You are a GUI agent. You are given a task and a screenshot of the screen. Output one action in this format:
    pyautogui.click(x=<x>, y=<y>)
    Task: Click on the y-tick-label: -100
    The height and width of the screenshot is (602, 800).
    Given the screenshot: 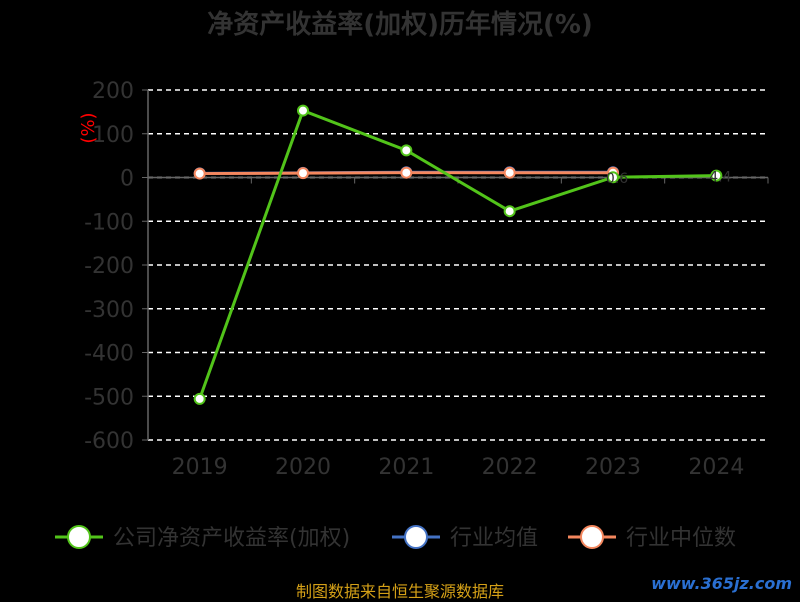 What is the action you would take?
    pyautogui.click(x=109, y=222)
    